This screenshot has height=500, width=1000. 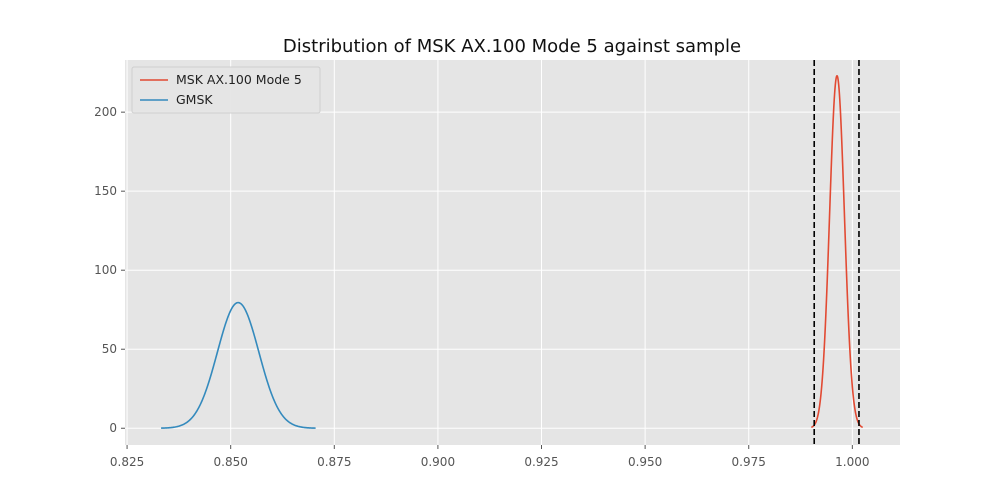 What do you see at coordinates (334, 462) in the screenshot?
I see `x-tick-label: 0.875` at bounding box center [334, 462].